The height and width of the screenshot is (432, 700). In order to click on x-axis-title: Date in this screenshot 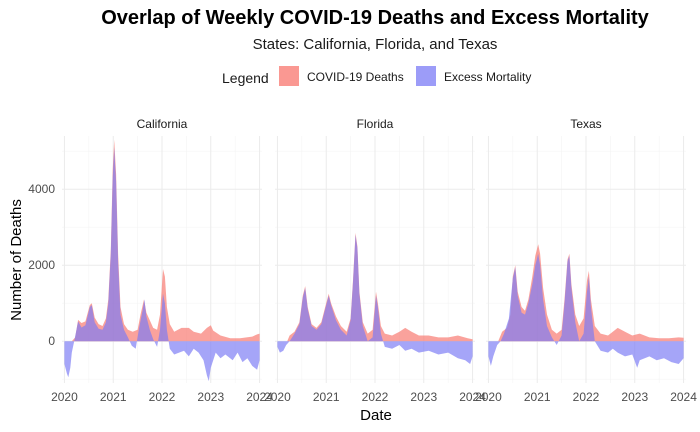, I will do `click(376, 415)`.